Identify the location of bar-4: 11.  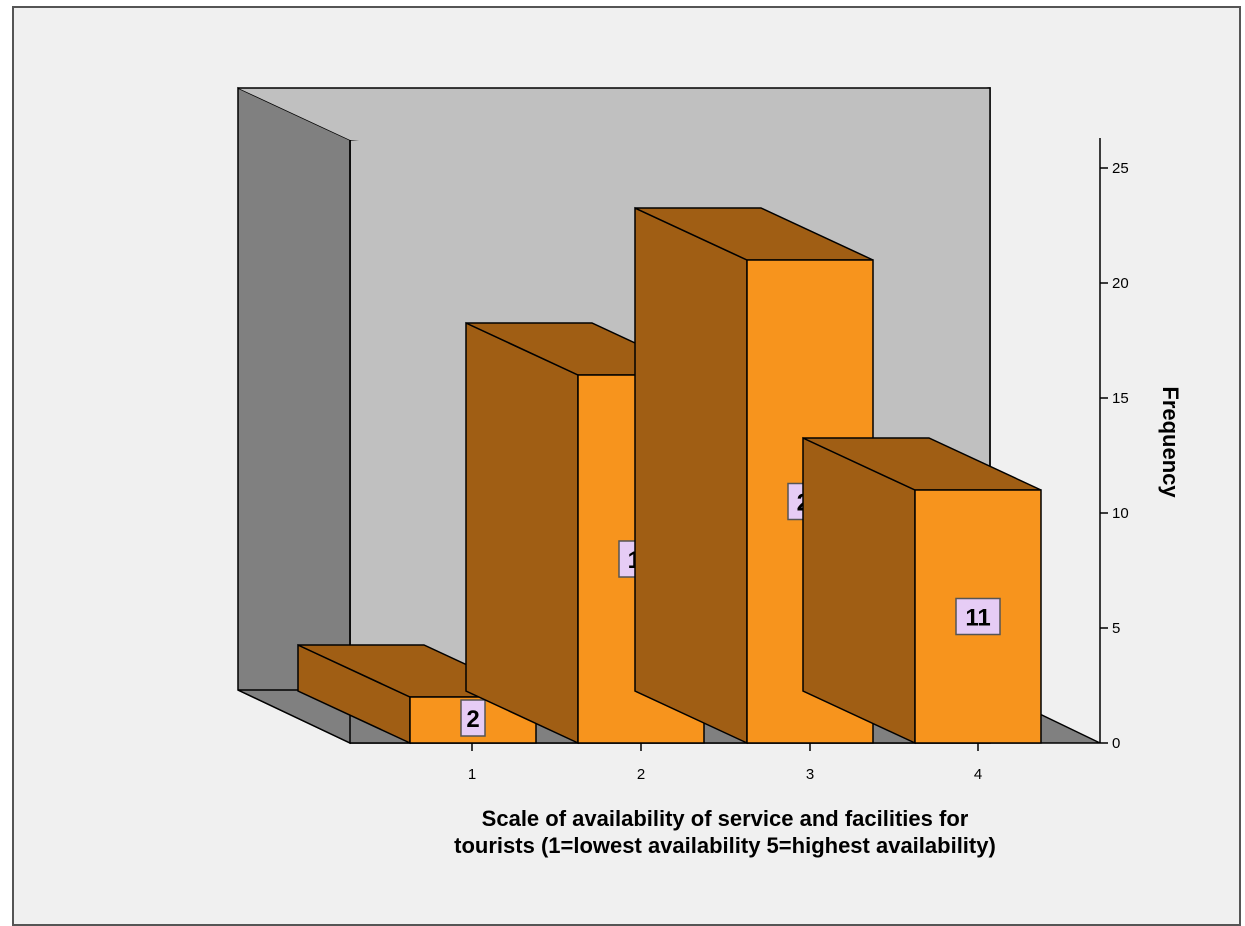
(922, 590).